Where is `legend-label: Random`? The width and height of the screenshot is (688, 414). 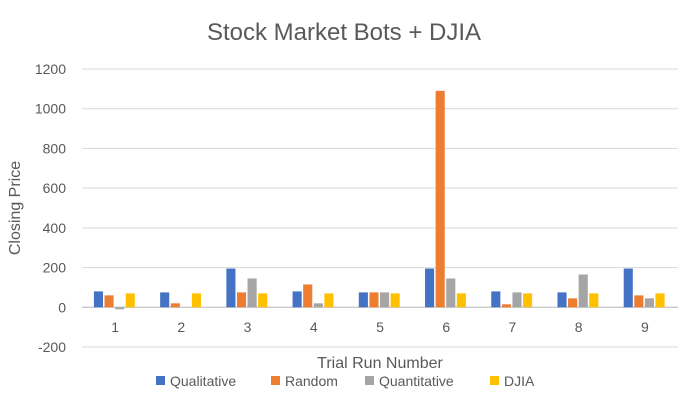 legend-label: Random is located at coordinates (311, 381).